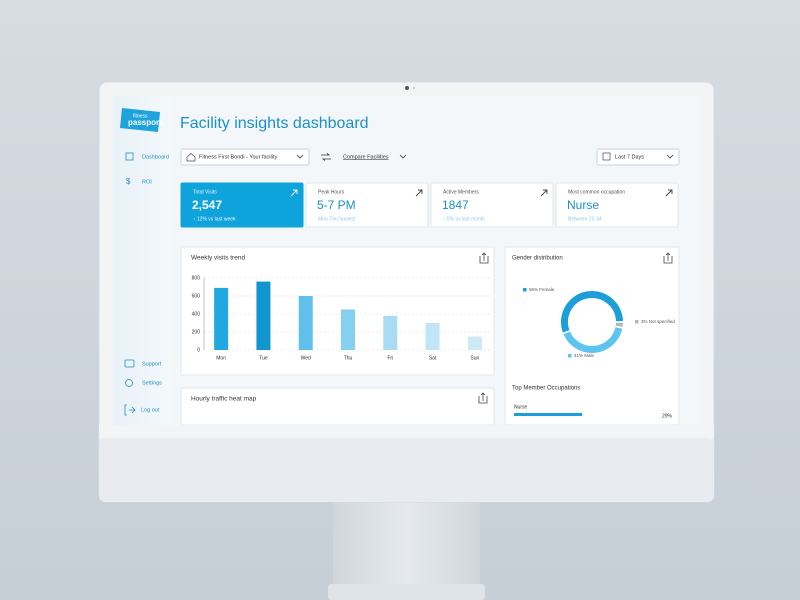 This screenshot has width=800, height=600. I want to click on x-tick-label: Wed, so click(306, 358).